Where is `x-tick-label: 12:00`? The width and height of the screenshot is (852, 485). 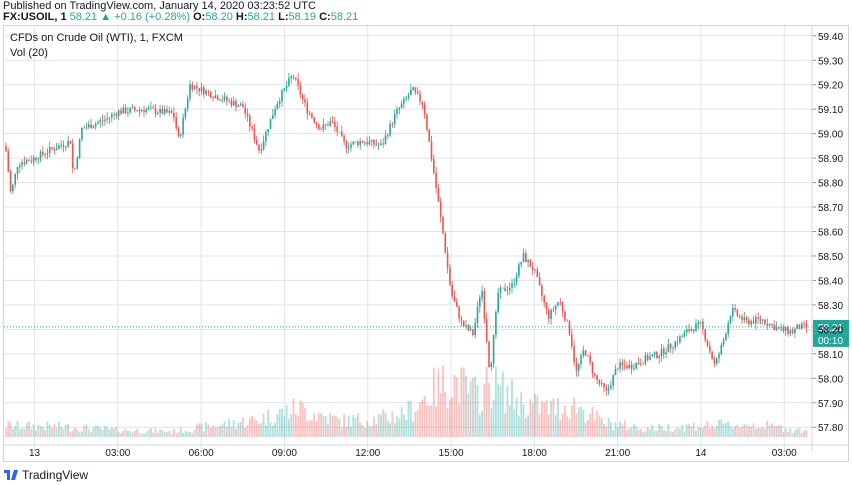 x-tick-label: 12:00 is located at coordinates (367, 453).